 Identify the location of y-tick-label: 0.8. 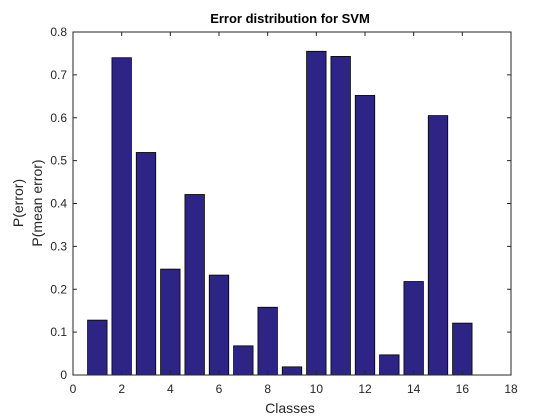
(58, 32).